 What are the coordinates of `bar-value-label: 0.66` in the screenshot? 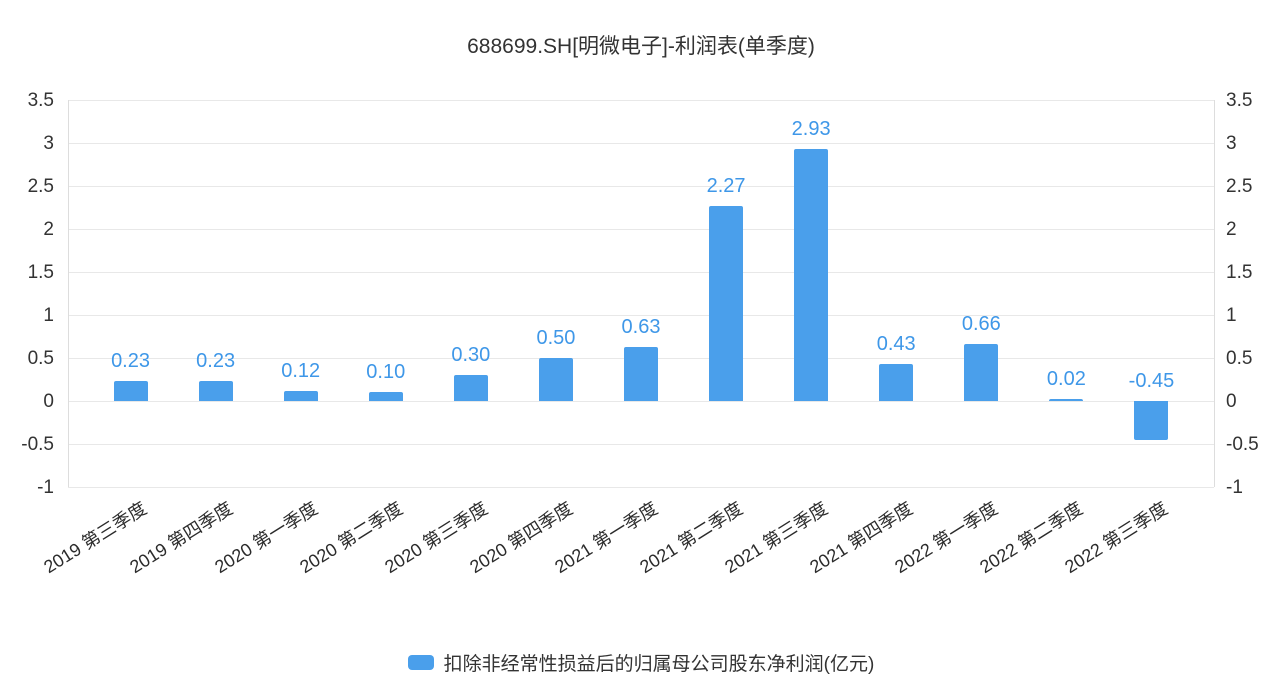 It's located at (981, 324).